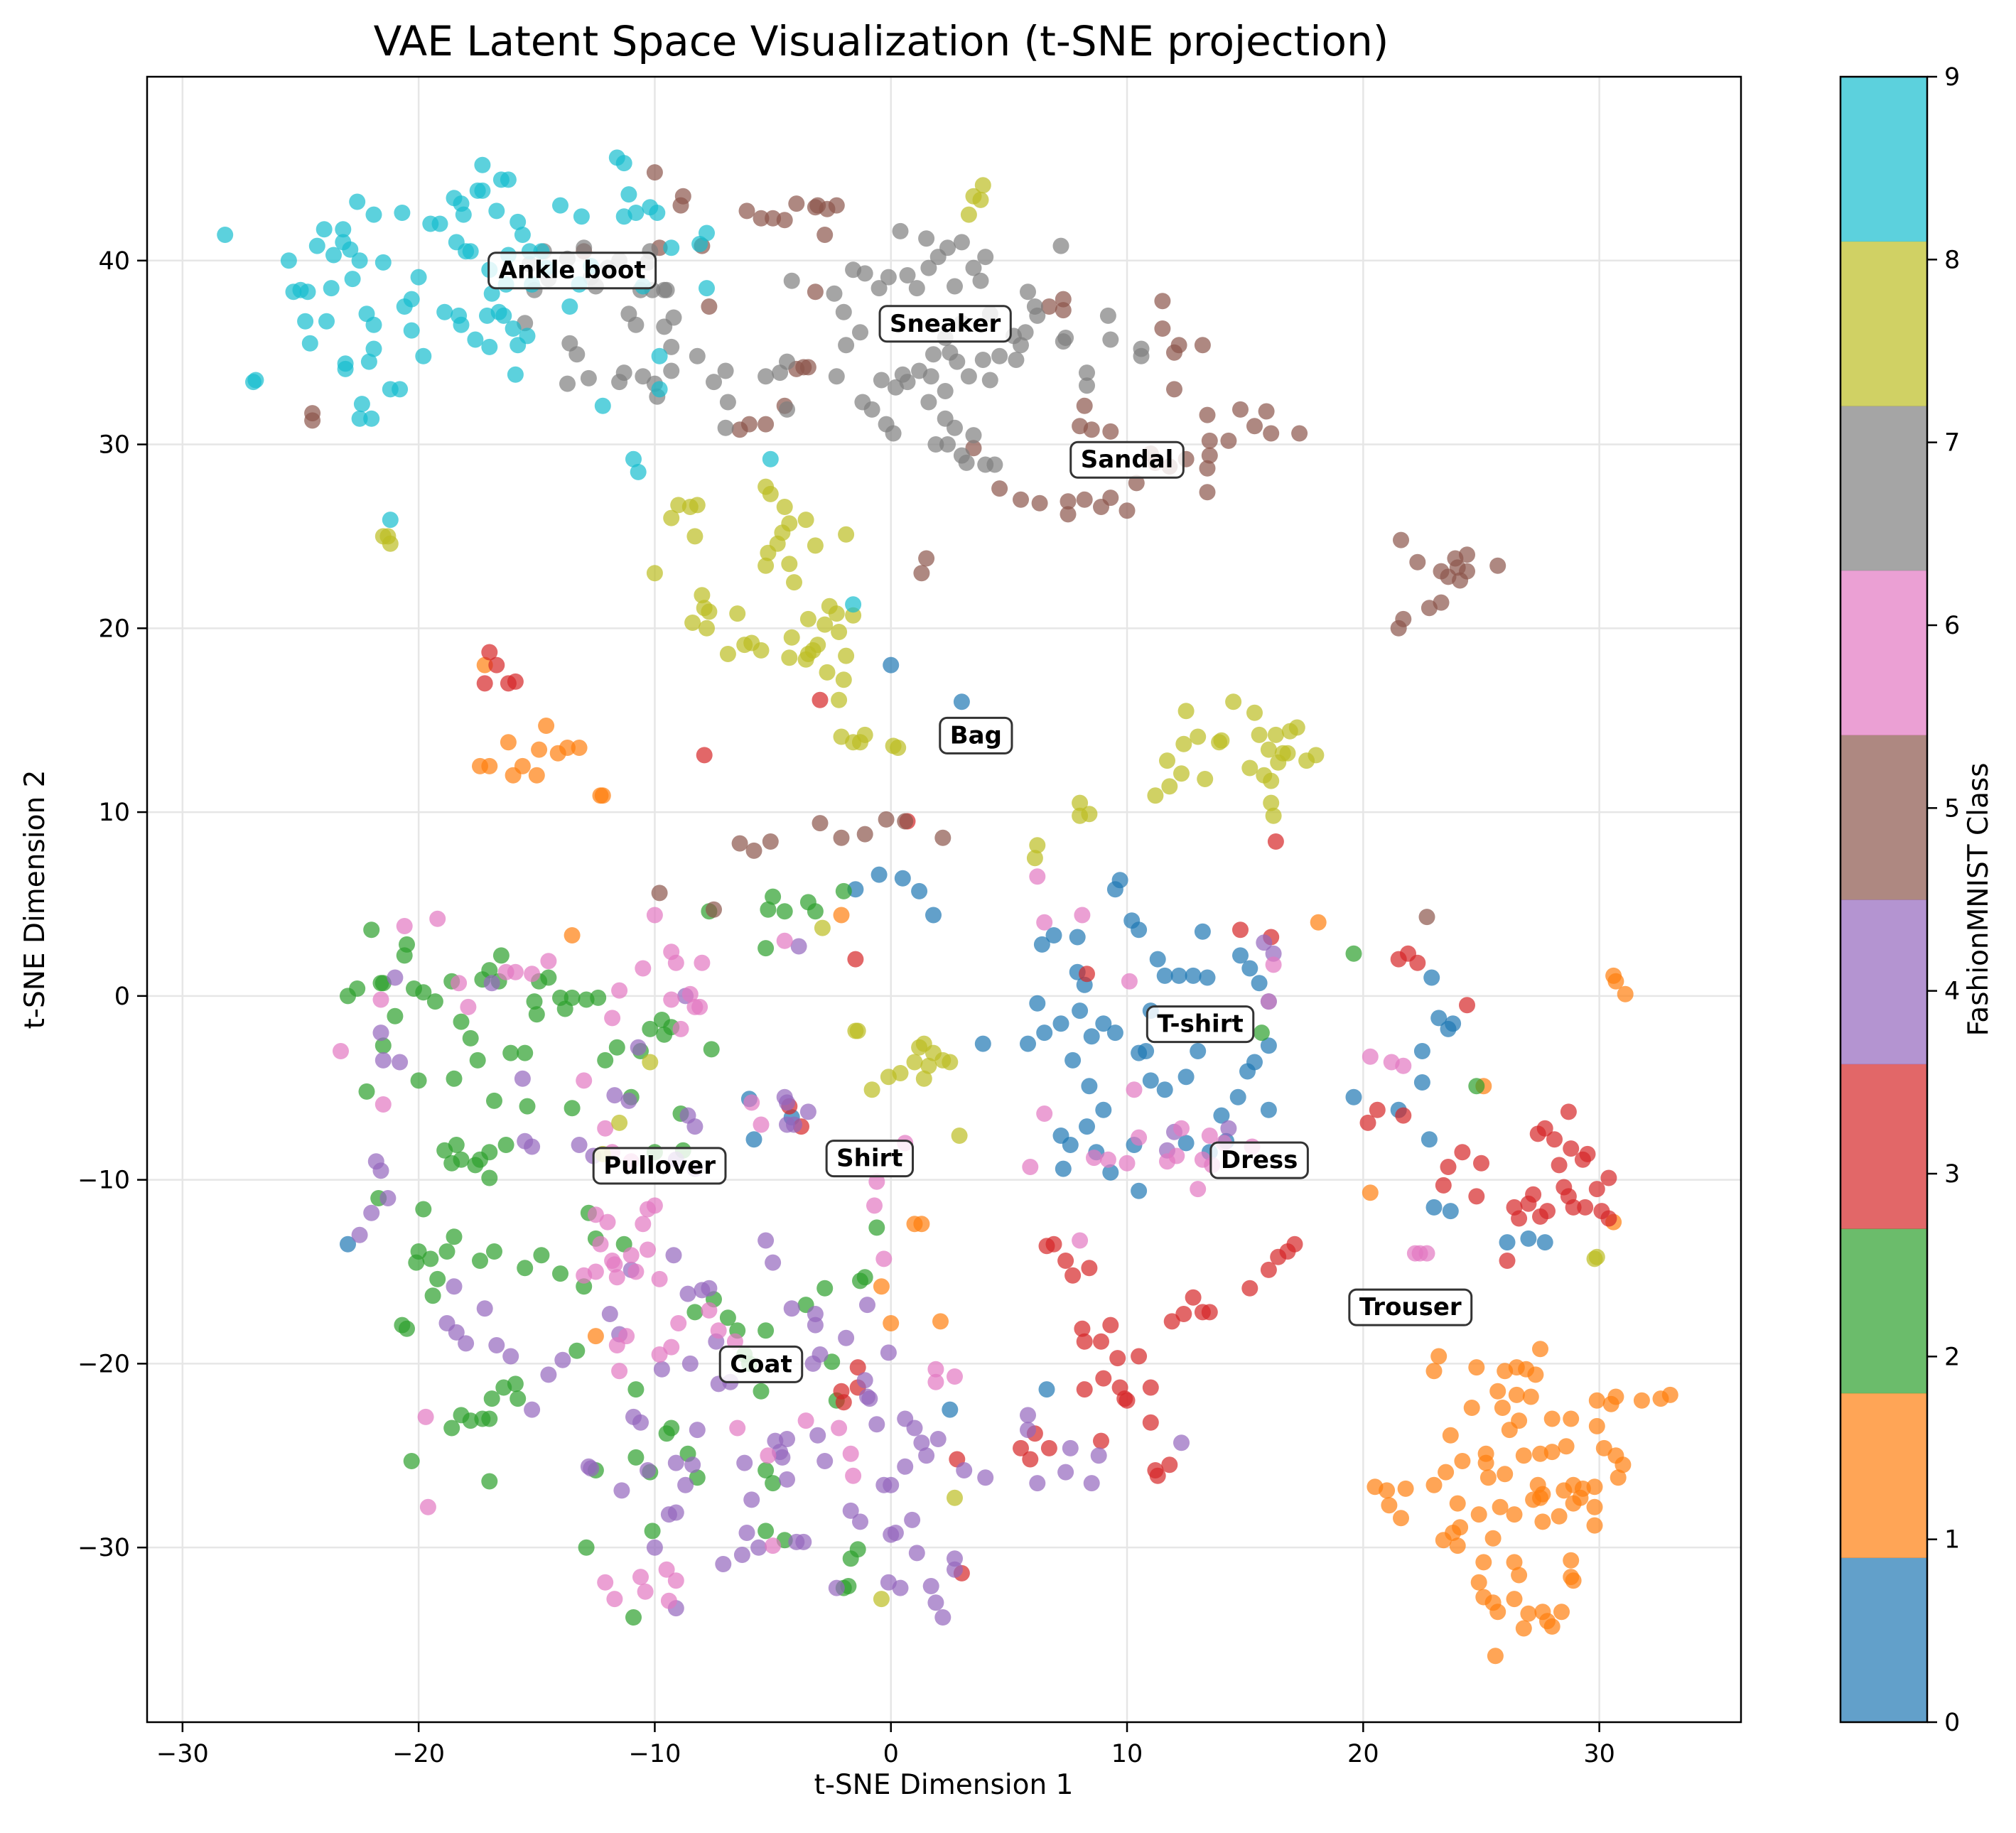 The image size is (2016, 1833). Describe the element at coordinates (1410, 1307) in the screenshot. I see `annotation-box` at that location.